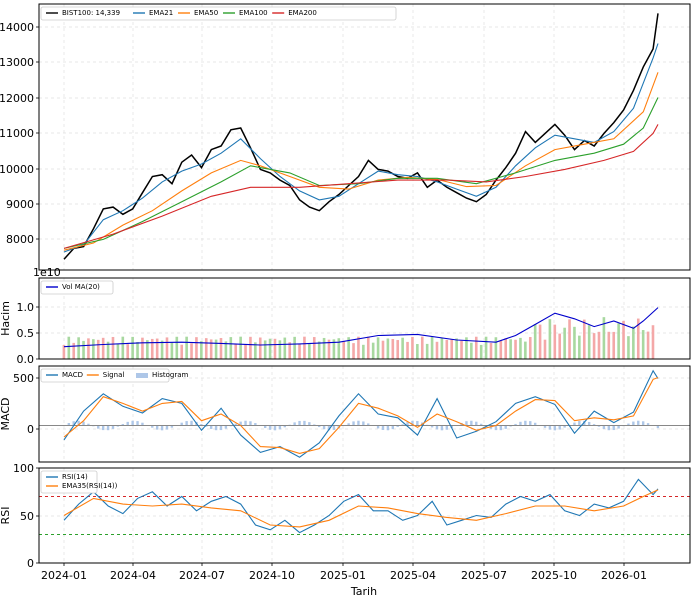  Describe the element at coordinates (91, 13) in the screenshot. I see `legend-label: BIST100: 14,339` at that location.